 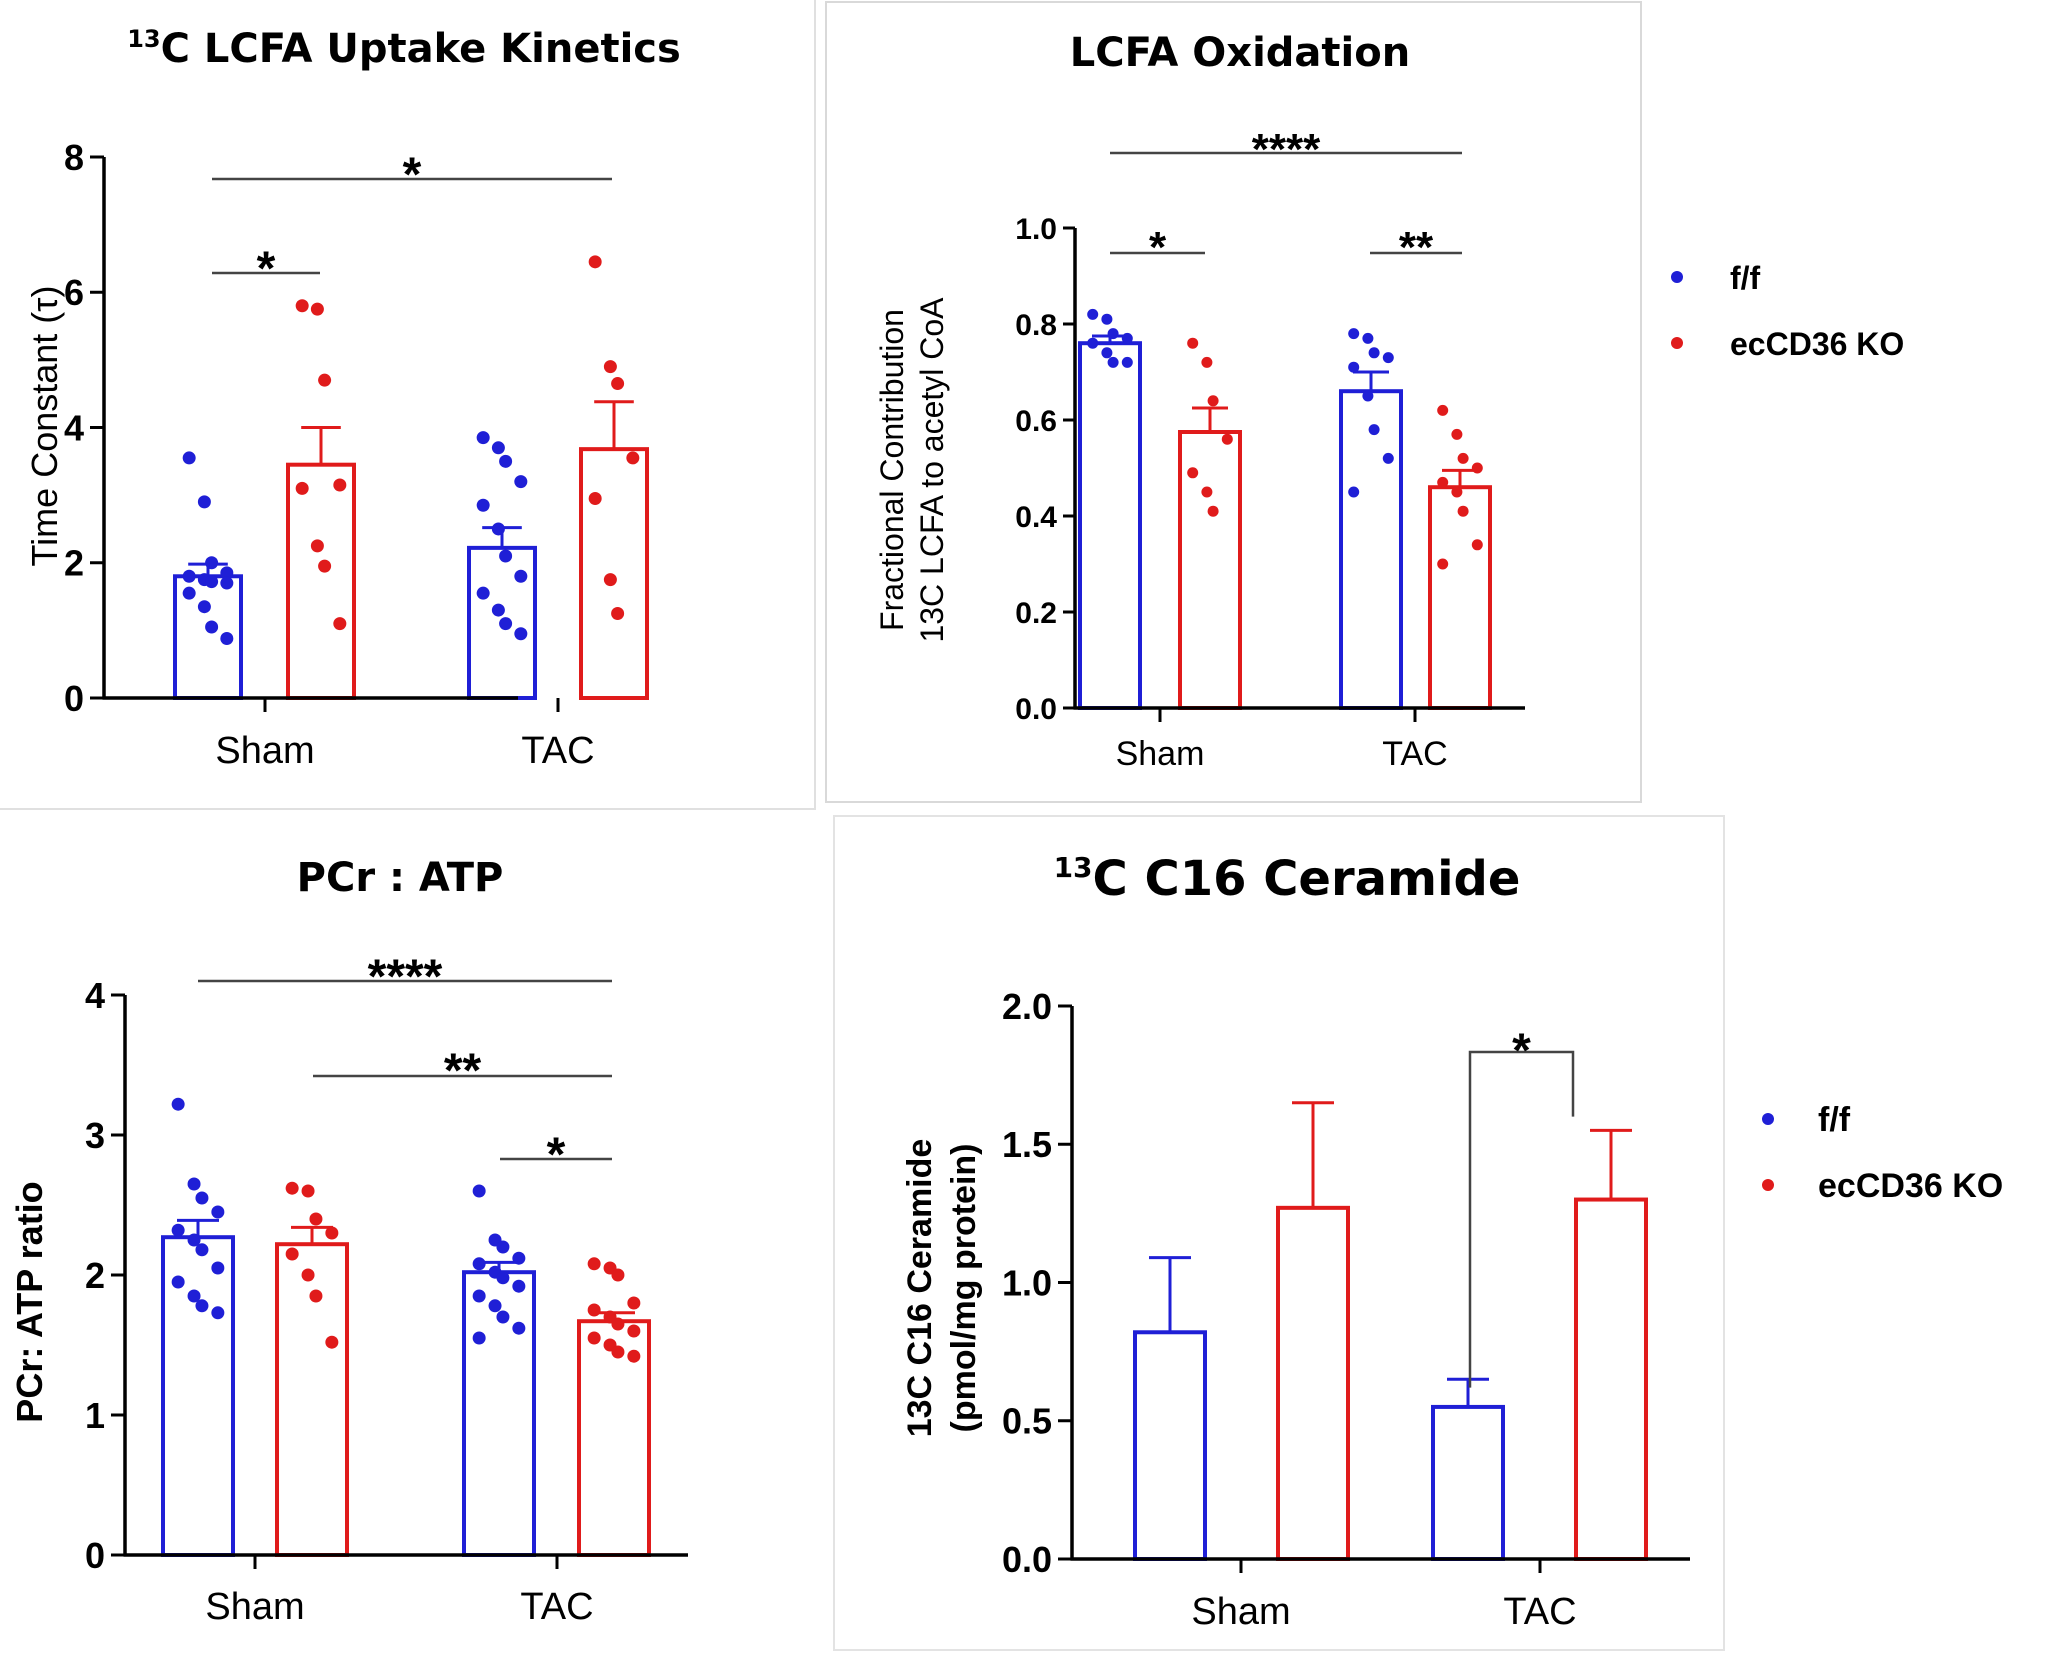 I want to click on y-tick-label: 1, so click(x=95, y=1415).